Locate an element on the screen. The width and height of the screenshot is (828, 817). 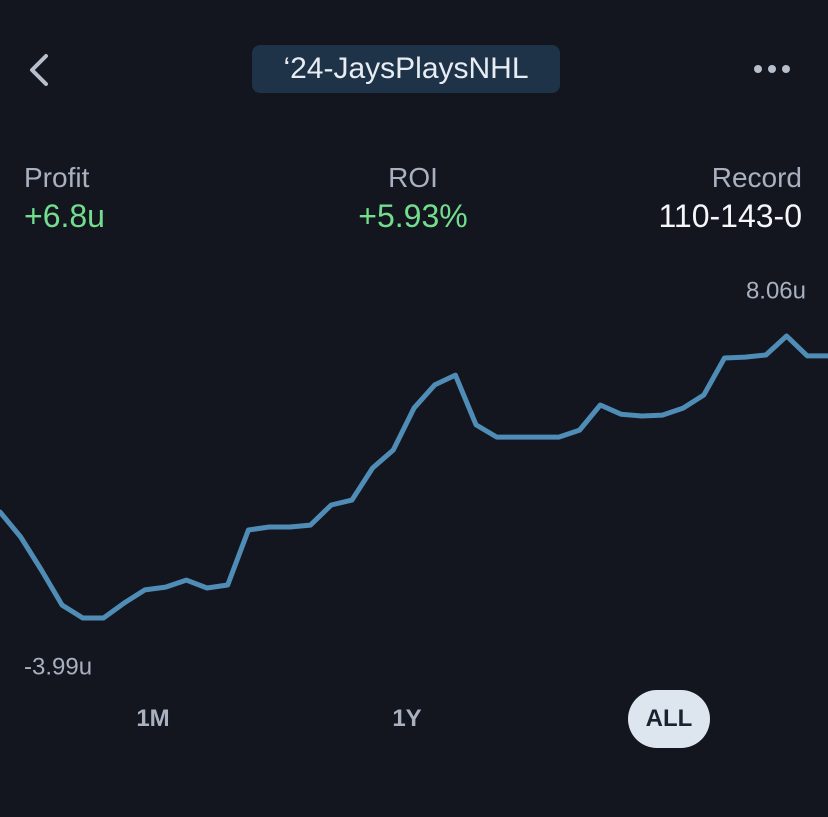
value-label: -3.99u is located at coordinates (58, 666).